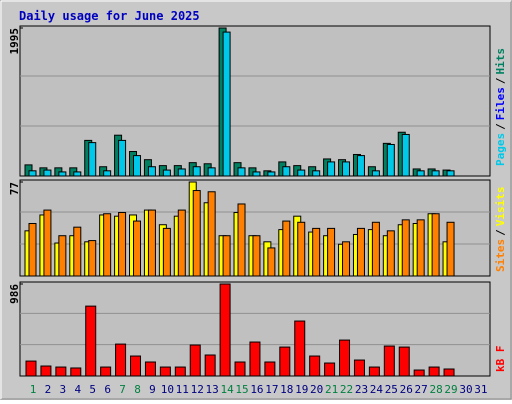 This screenshot has width=512, height=404. I want to click on x-tick-label: 13, so click(212, 389).